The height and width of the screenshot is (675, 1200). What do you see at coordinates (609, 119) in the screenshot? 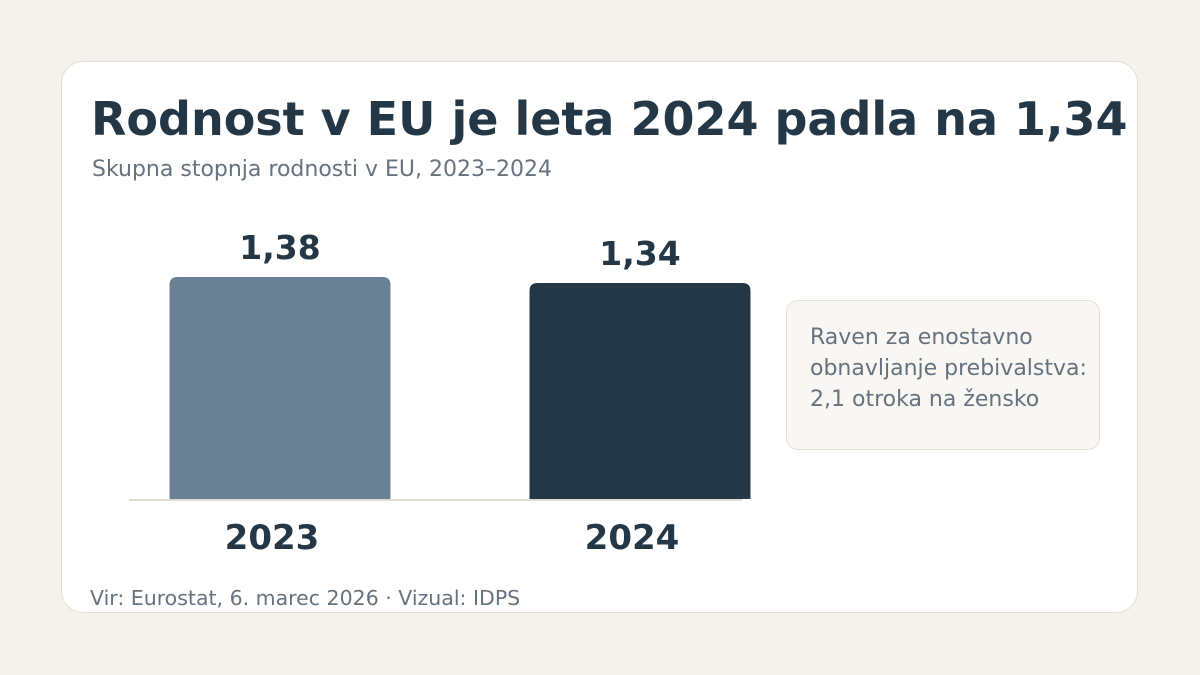
I see `chart-title: Rodnost v EU je leta 2024 padla na 1,34` at bounding box center [609, 119].